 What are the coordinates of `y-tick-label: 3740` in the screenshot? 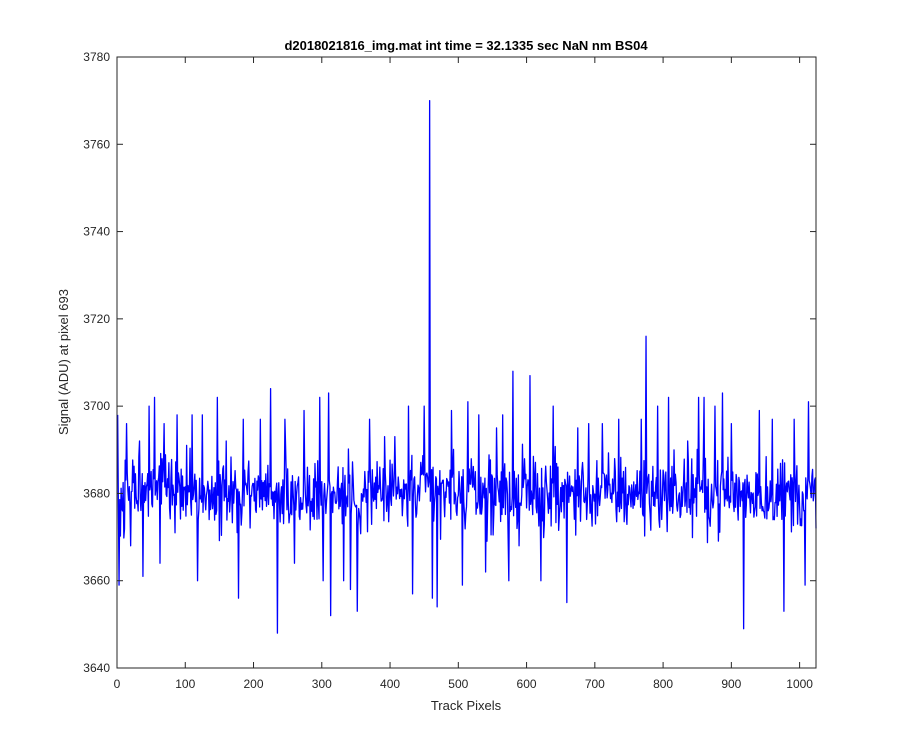 It's located at (96, 232).